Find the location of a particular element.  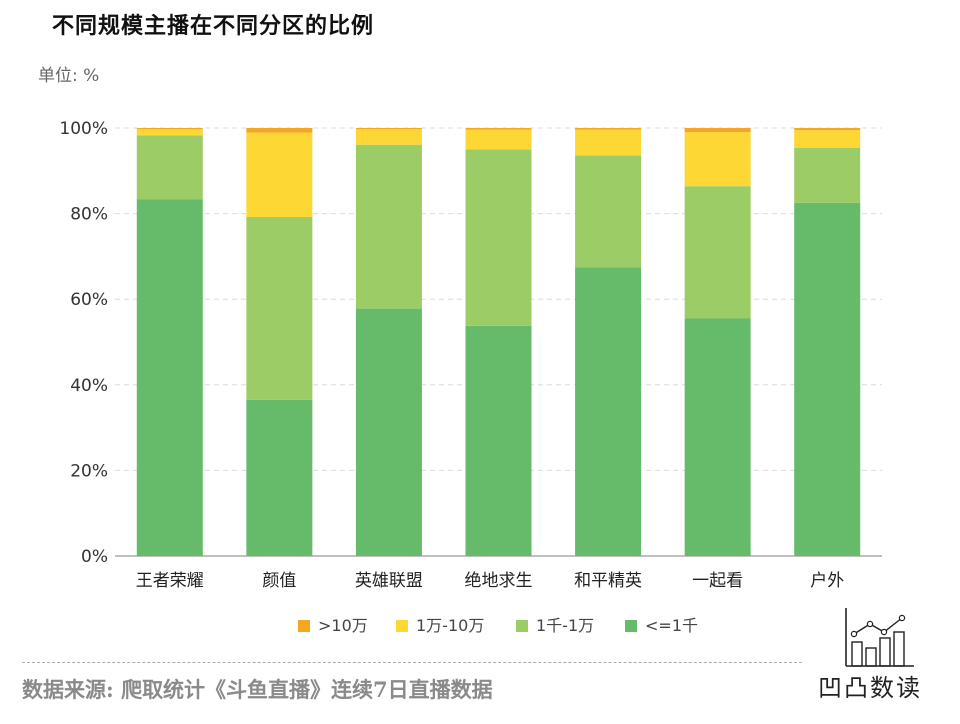

x-tick-label: 一起看 is located at coordinates (717, 581).